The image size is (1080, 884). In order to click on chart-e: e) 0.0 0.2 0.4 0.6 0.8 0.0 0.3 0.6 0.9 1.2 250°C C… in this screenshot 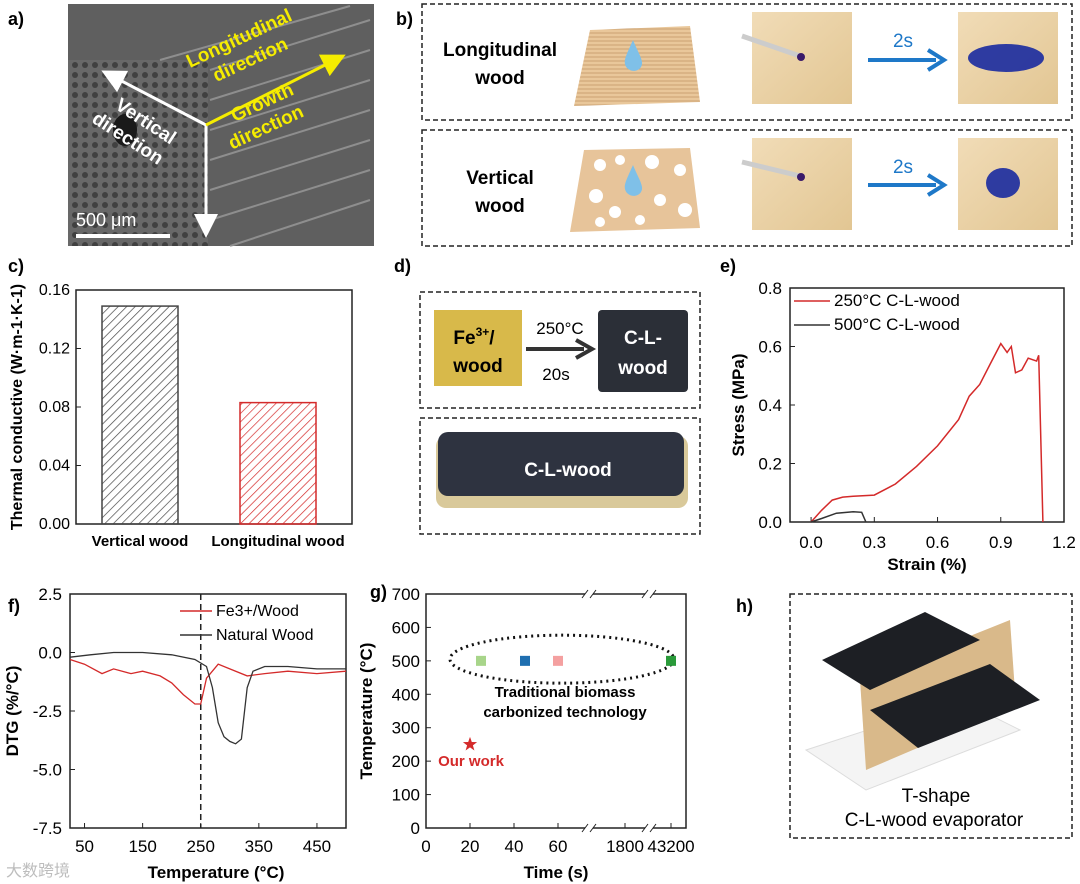, I will do `click(898, 415)`.